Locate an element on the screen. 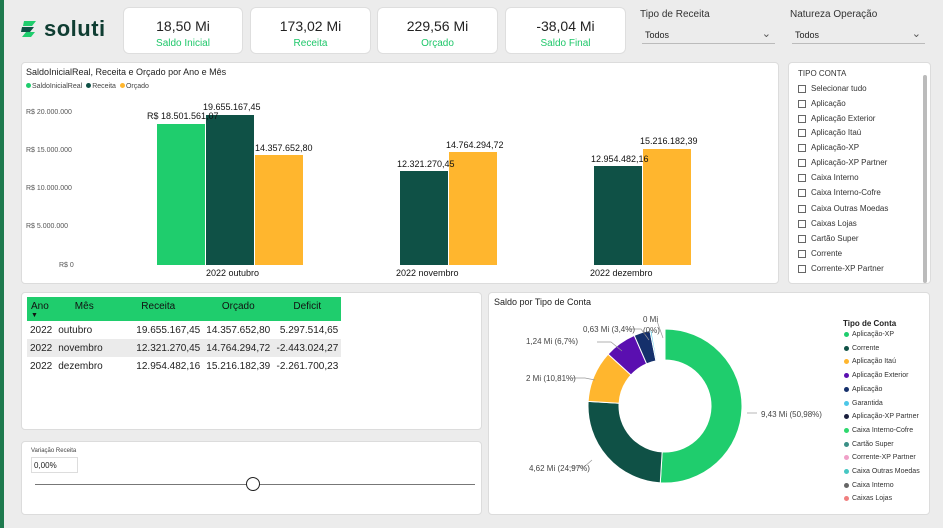 Image resolution: width=943 pixels, height=528 pixels. donut-legend-item: Aplicação-XP is located at coordinates (869, 334).